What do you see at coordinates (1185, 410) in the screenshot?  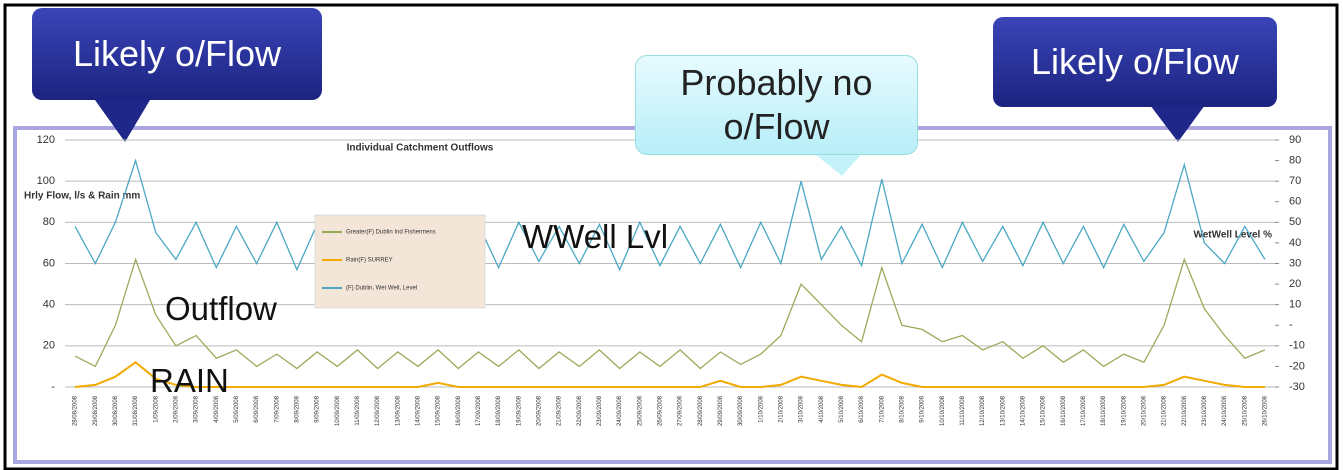 I see `x-tick-label: 22/10/2008` at bounding box center [1185, 410].